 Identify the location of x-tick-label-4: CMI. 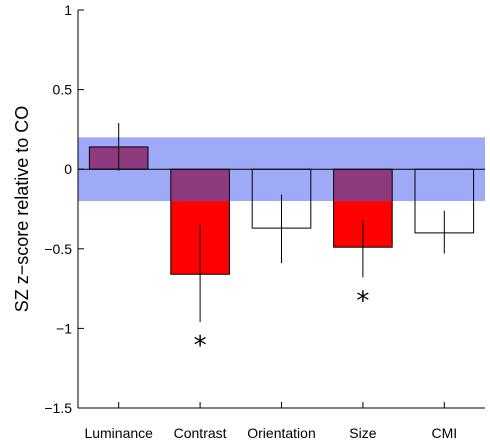
(444, 433).